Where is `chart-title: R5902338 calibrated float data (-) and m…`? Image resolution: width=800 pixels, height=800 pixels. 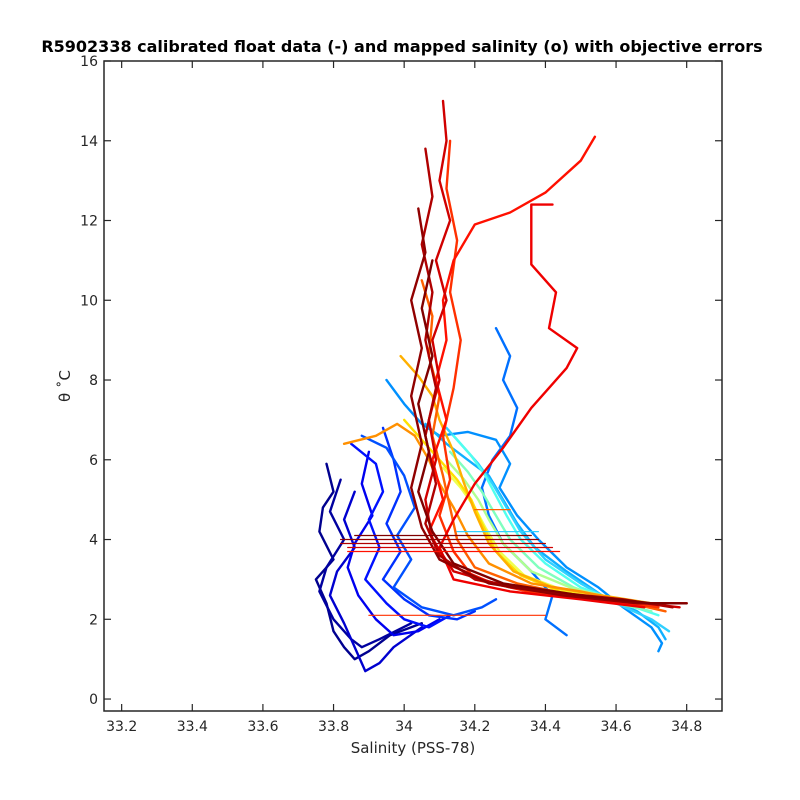 chart-title: R5902338 calibrated float data (-) and m… is located at coordinates (401, 46).